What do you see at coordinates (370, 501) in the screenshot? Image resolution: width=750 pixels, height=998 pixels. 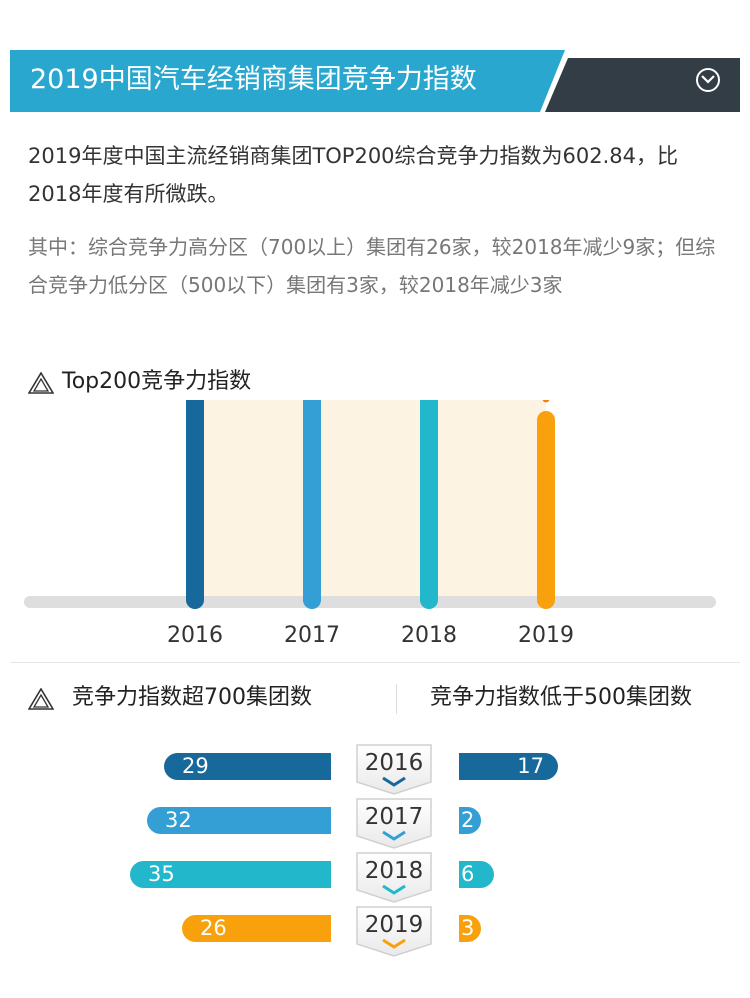 I see `area-fill` at bounding box center [370, 501].